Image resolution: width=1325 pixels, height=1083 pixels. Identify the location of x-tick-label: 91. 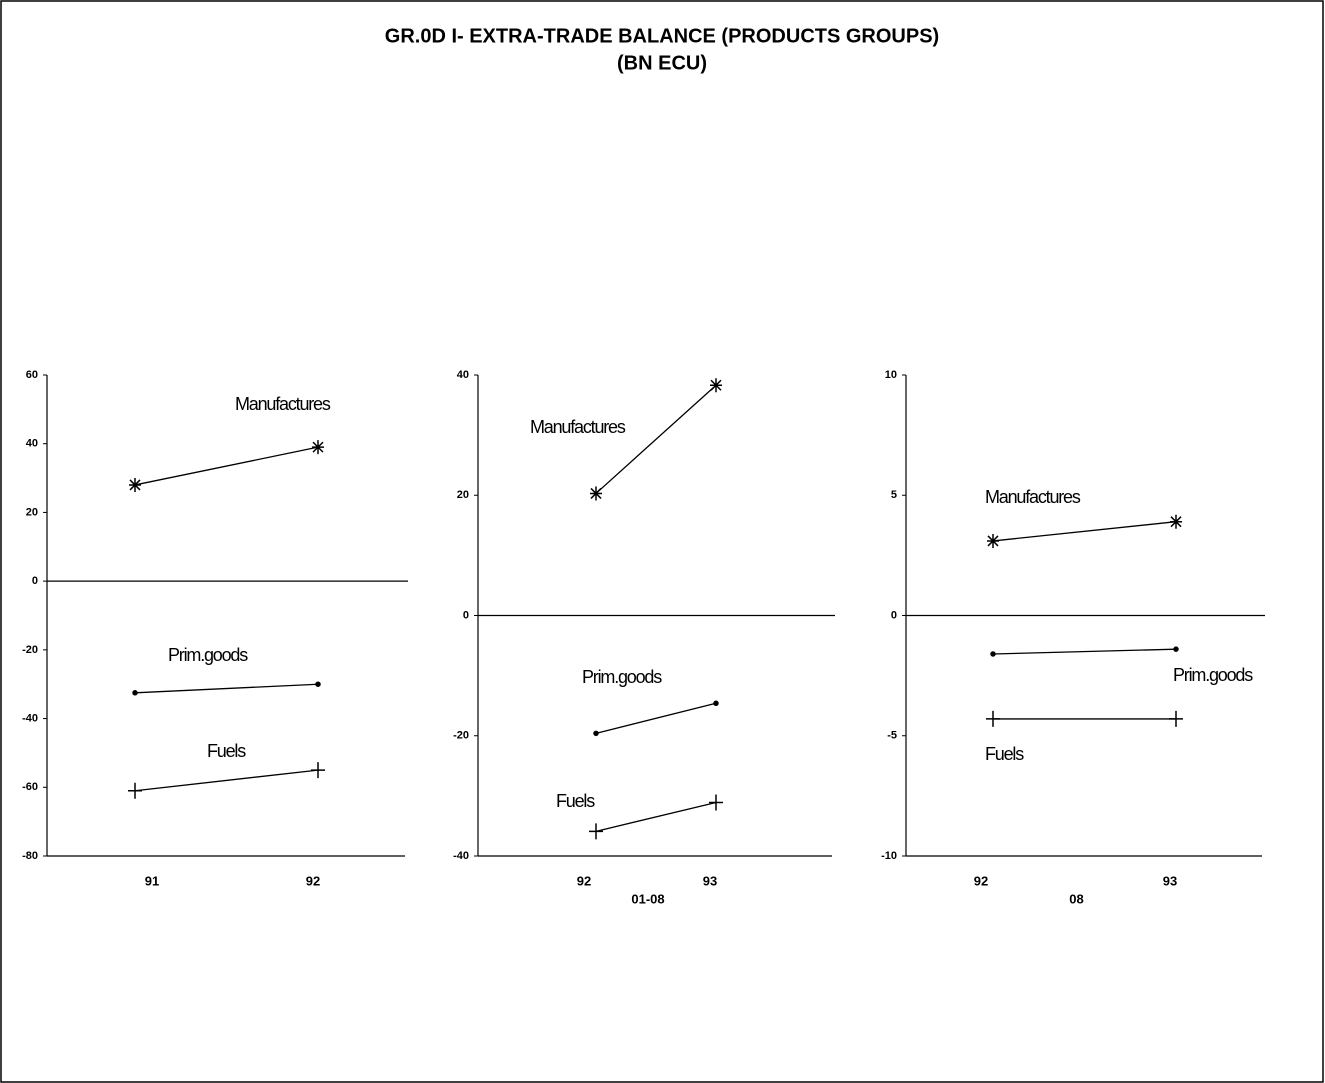
(152, 880).